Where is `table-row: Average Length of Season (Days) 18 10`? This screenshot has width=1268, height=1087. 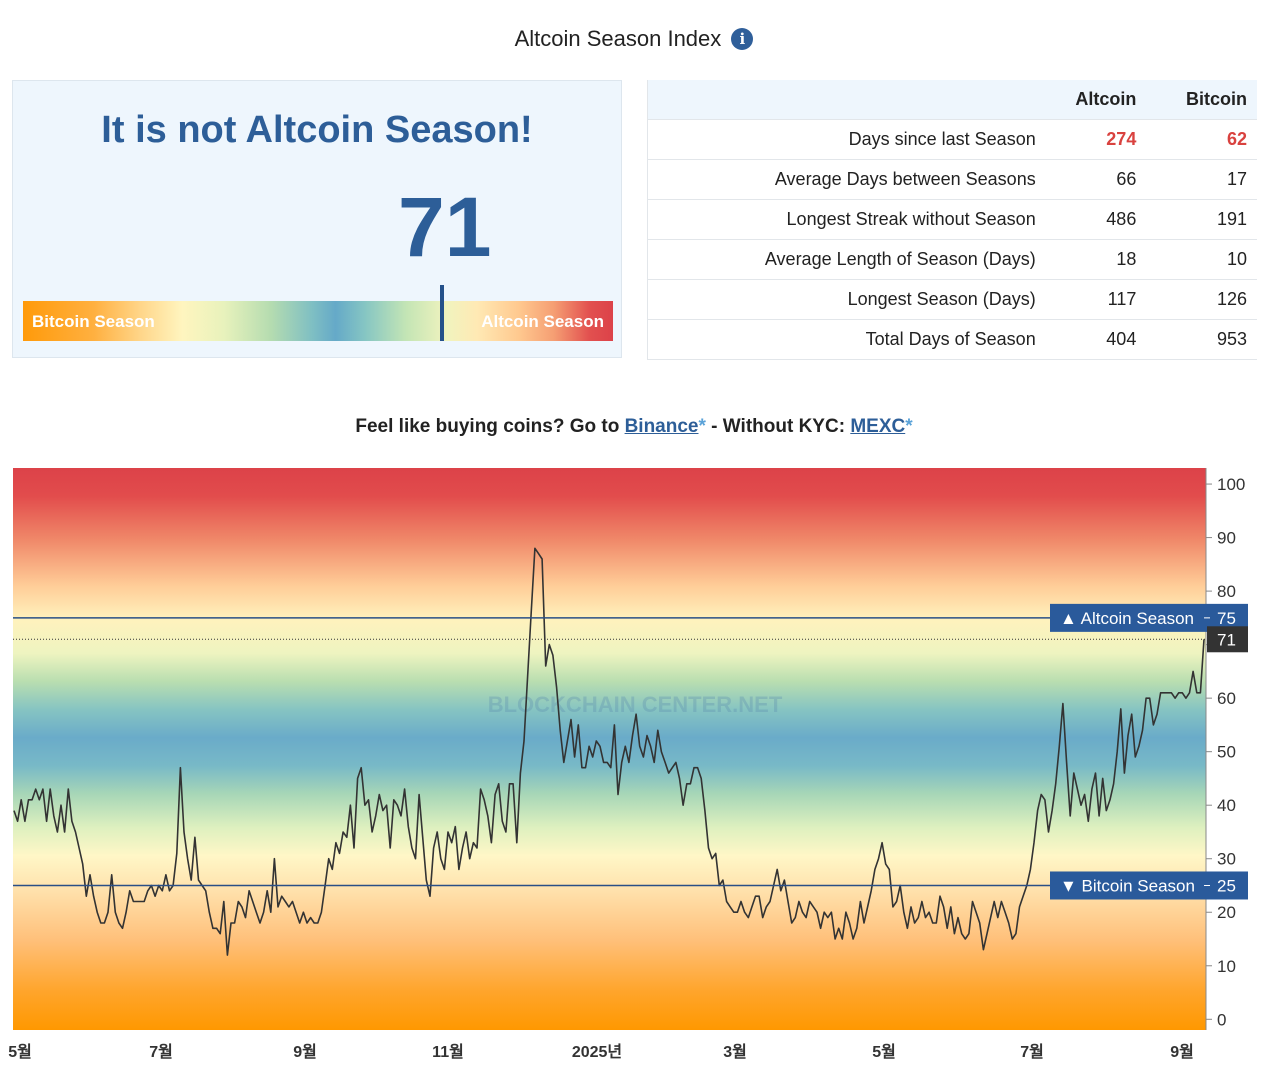
table-row: Average Length of Season (Days) 18 10 is located at coordinates (952, 259).